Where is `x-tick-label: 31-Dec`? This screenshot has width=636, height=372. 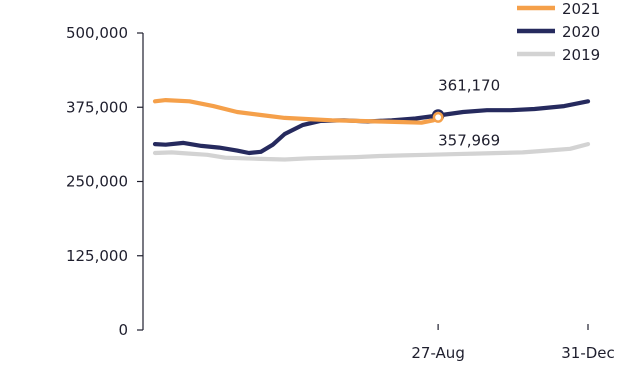 x-tick-label: 31-Dec is located at coordinates (588, 353).